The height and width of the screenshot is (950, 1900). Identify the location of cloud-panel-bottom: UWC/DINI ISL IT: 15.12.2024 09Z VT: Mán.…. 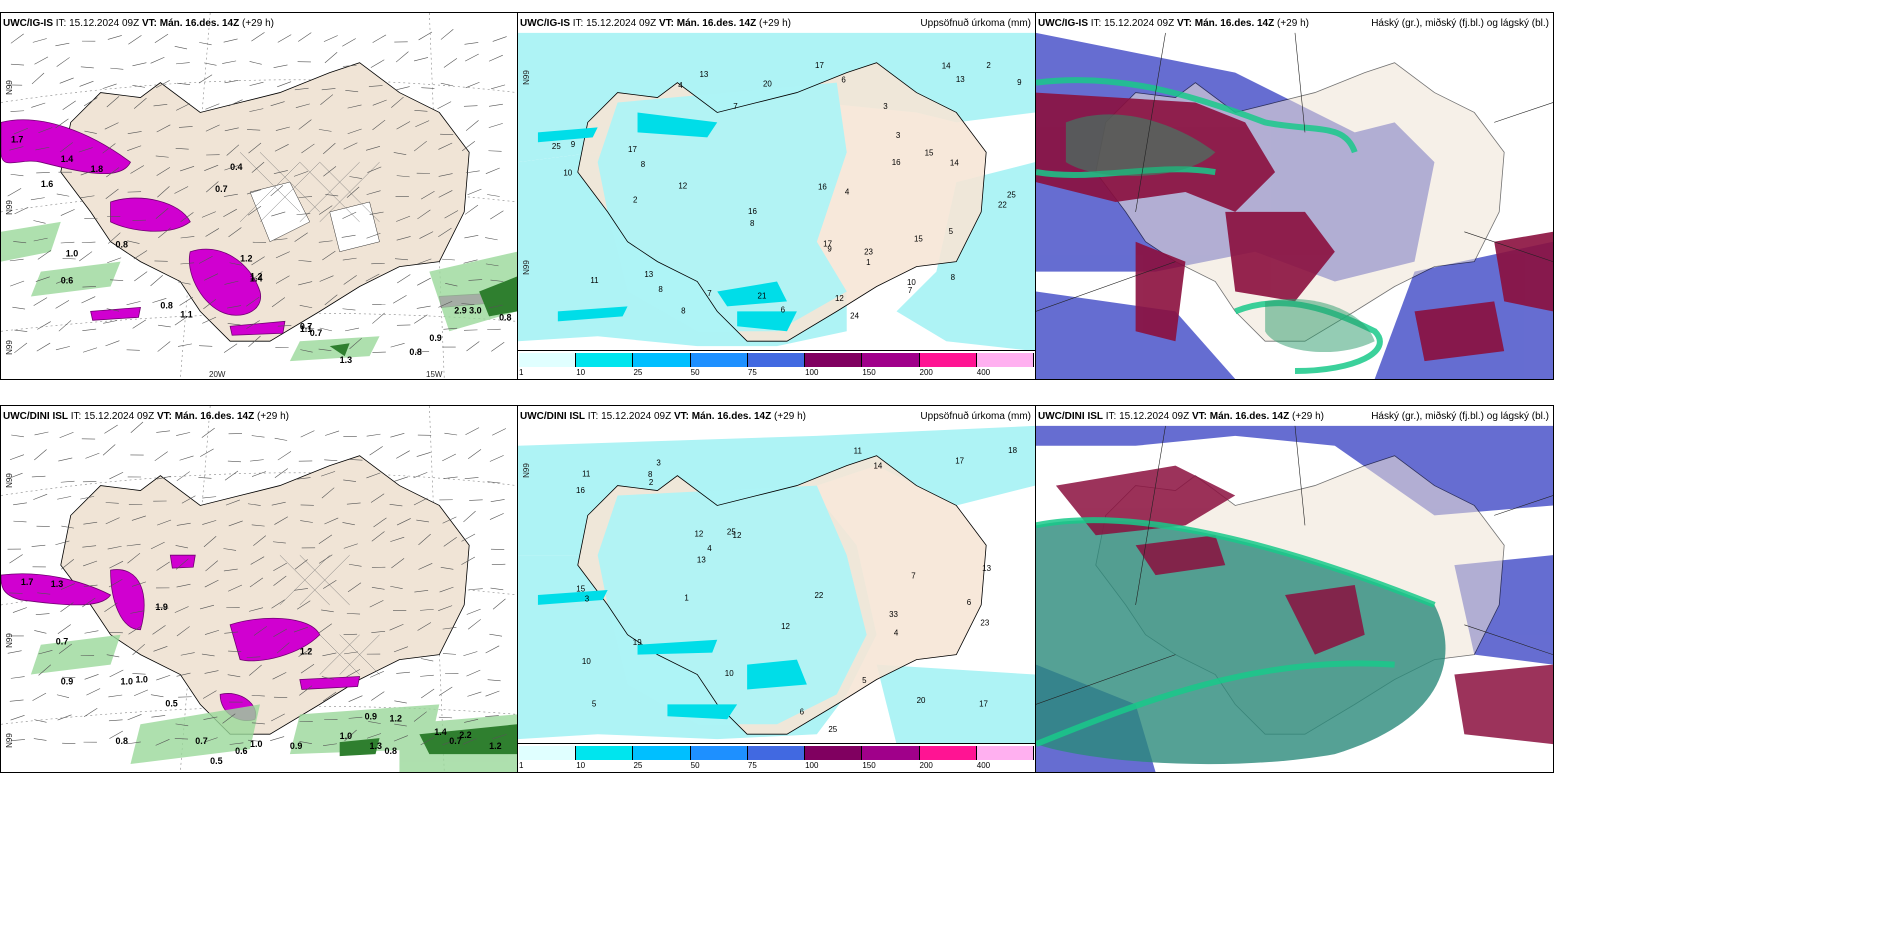
(1294, 589).